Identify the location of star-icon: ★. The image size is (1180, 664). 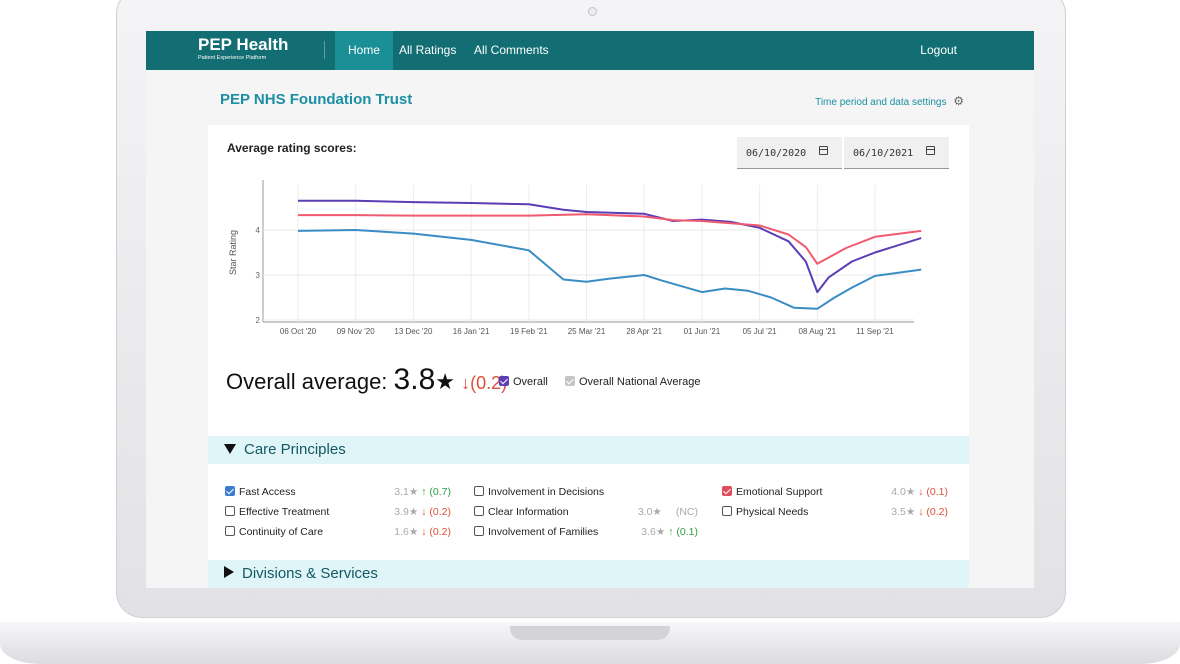
(445, 381).